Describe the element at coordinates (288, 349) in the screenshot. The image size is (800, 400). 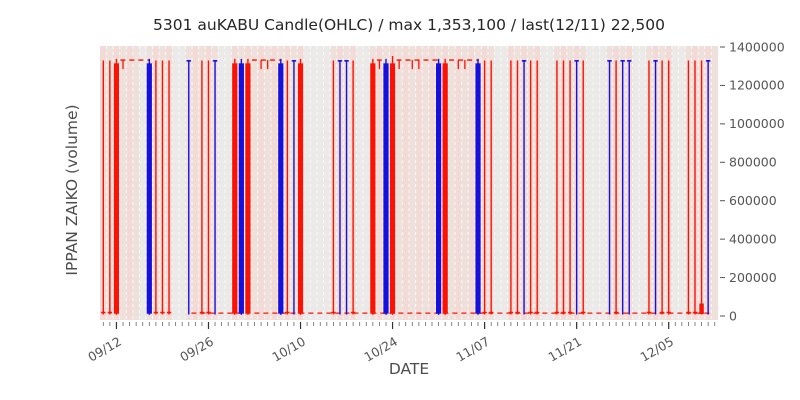
I see `x-tick-label: 10/10` at that location.